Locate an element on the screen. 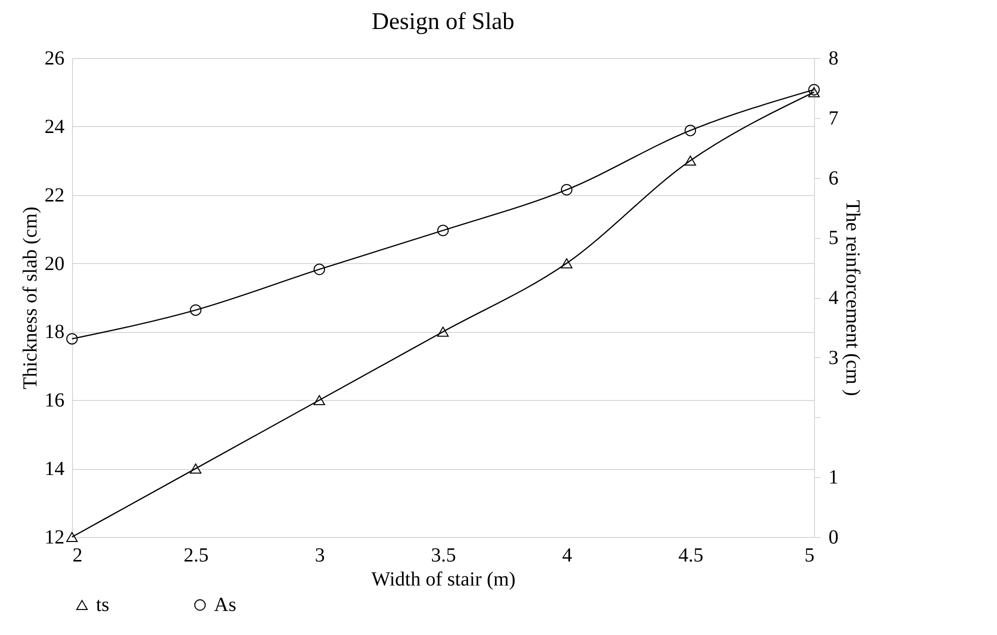 The height and width of the screenshot is (635, 997). y2-axis-title: The reinforcement (cm ) is located at coordinates (853, 298).